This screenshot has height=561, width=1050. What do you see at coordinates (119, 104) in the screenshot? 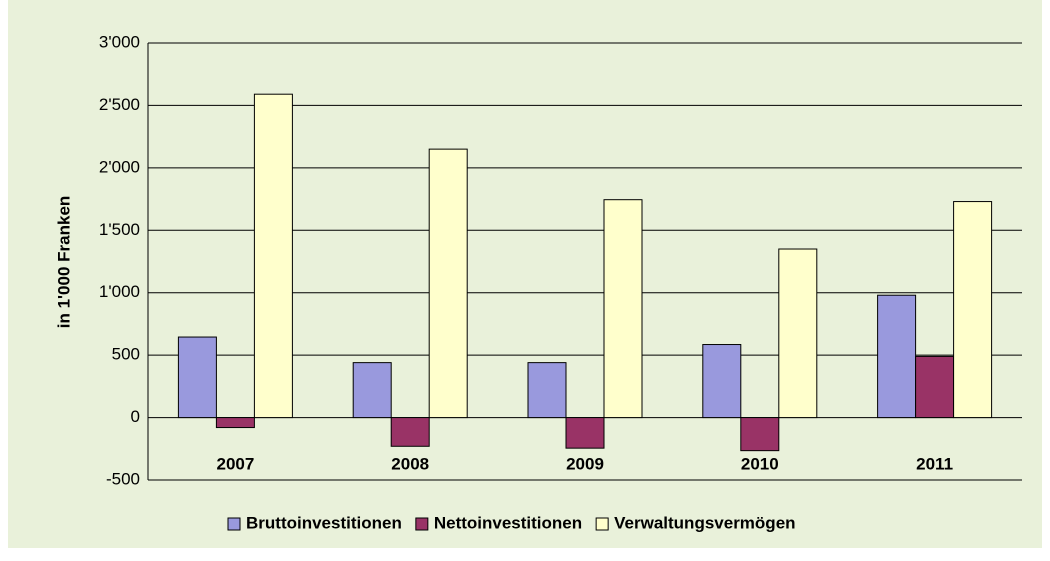
I see `y-tick-label: 2'500` at bounding box center [119, 104].